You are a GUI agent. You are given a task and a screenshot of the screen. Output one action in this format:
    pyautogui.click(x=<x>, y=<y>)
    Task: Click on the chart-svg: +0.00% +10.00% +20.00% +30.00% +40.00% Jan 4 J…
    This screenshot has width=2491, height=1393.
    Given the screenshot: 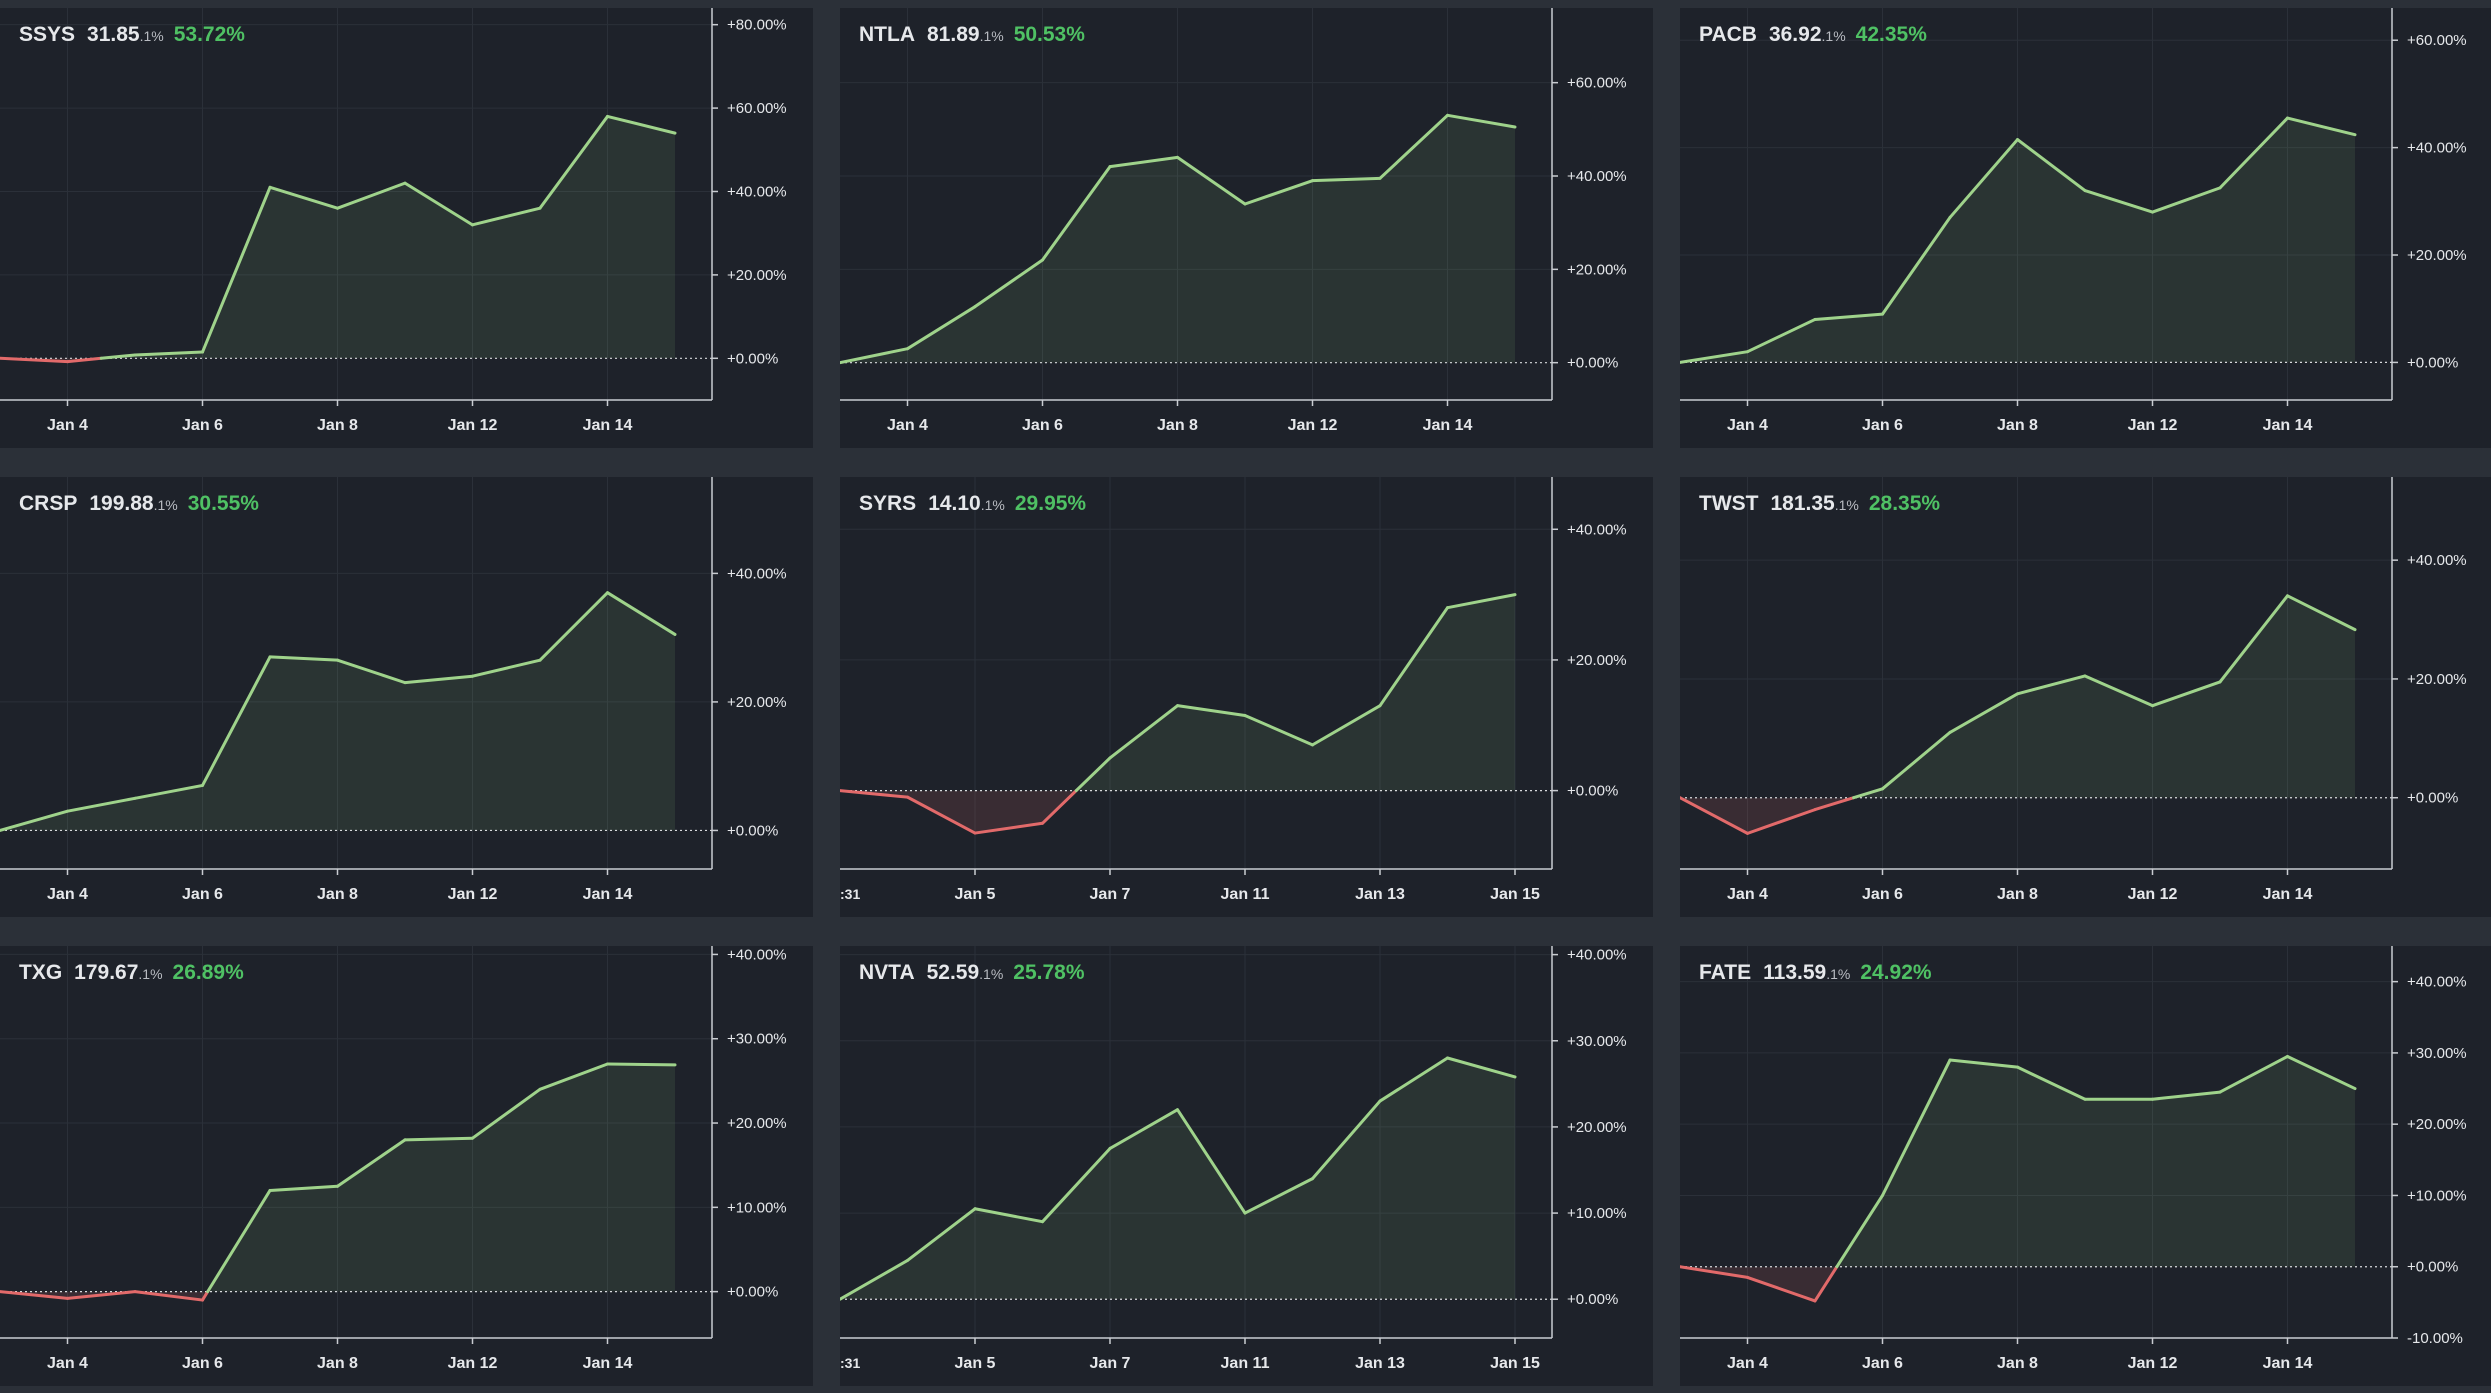 What is the action you would take?
    pyautogui.click(x=393, y=1159)
    